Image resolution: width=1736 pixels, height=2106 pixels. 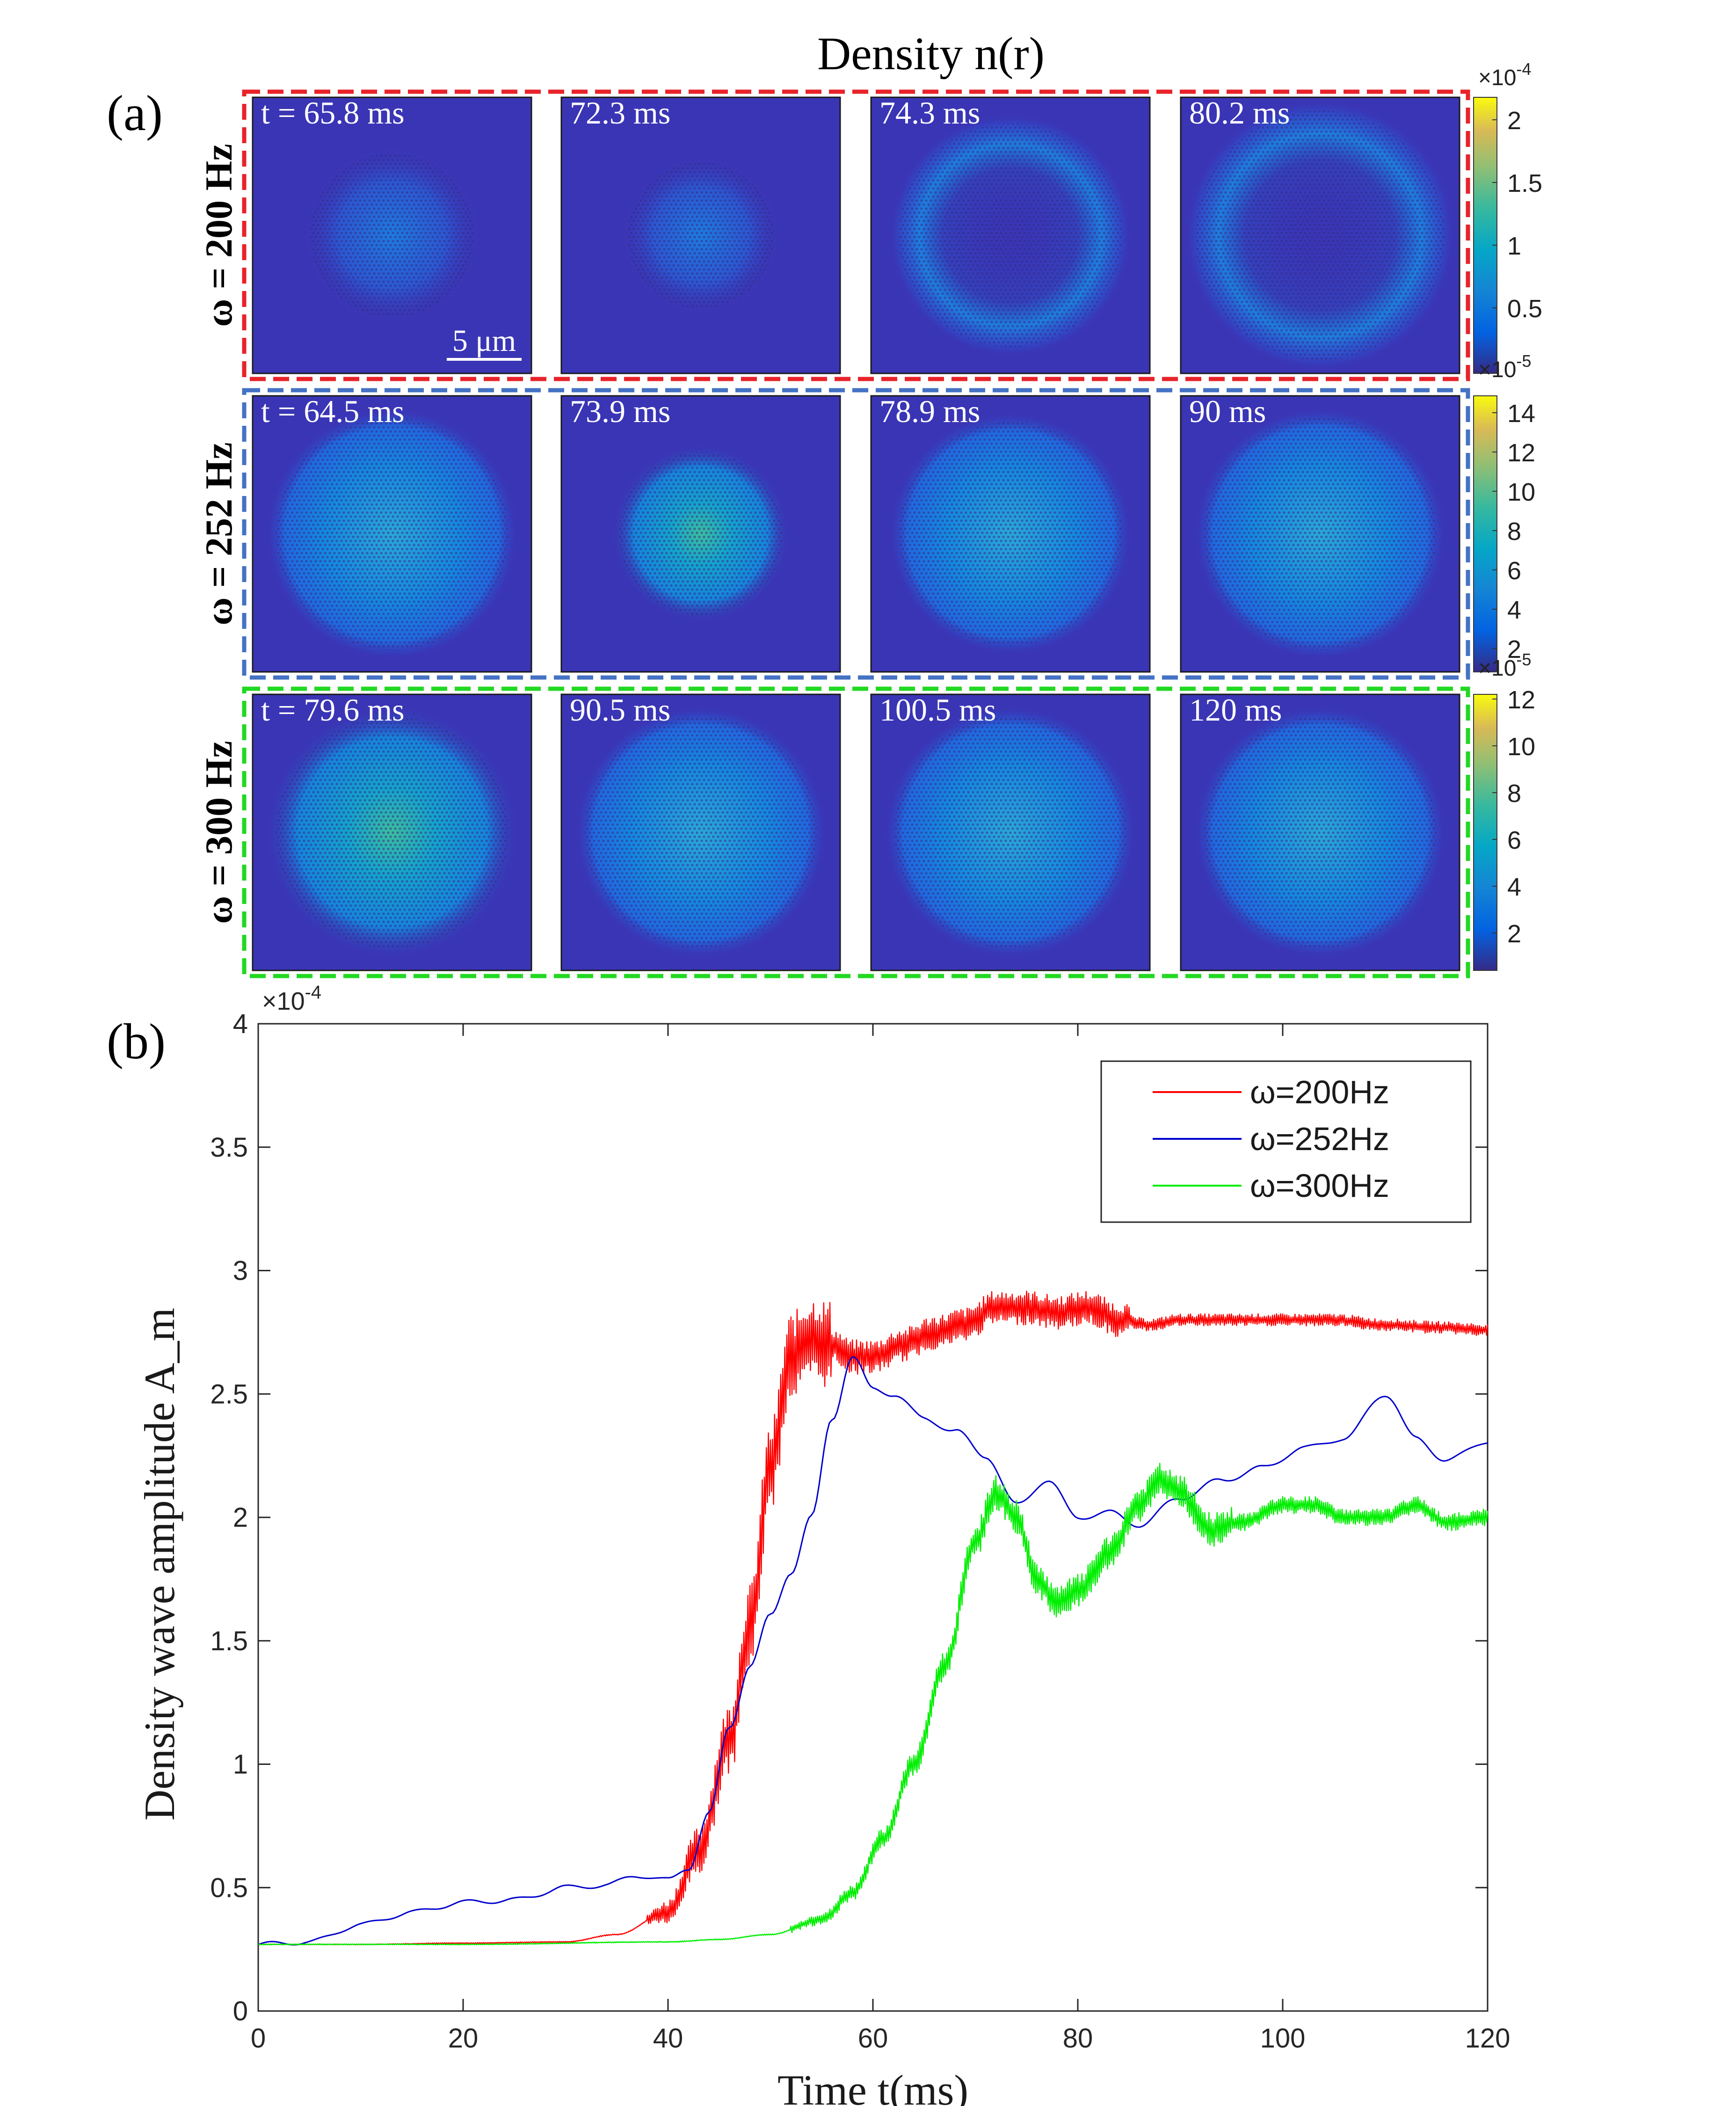 What do you see at coordinates (283, 1001) in the screenshot?
I see `y-axis-exponent-base: ×10` at bounding box center [283, 1001].